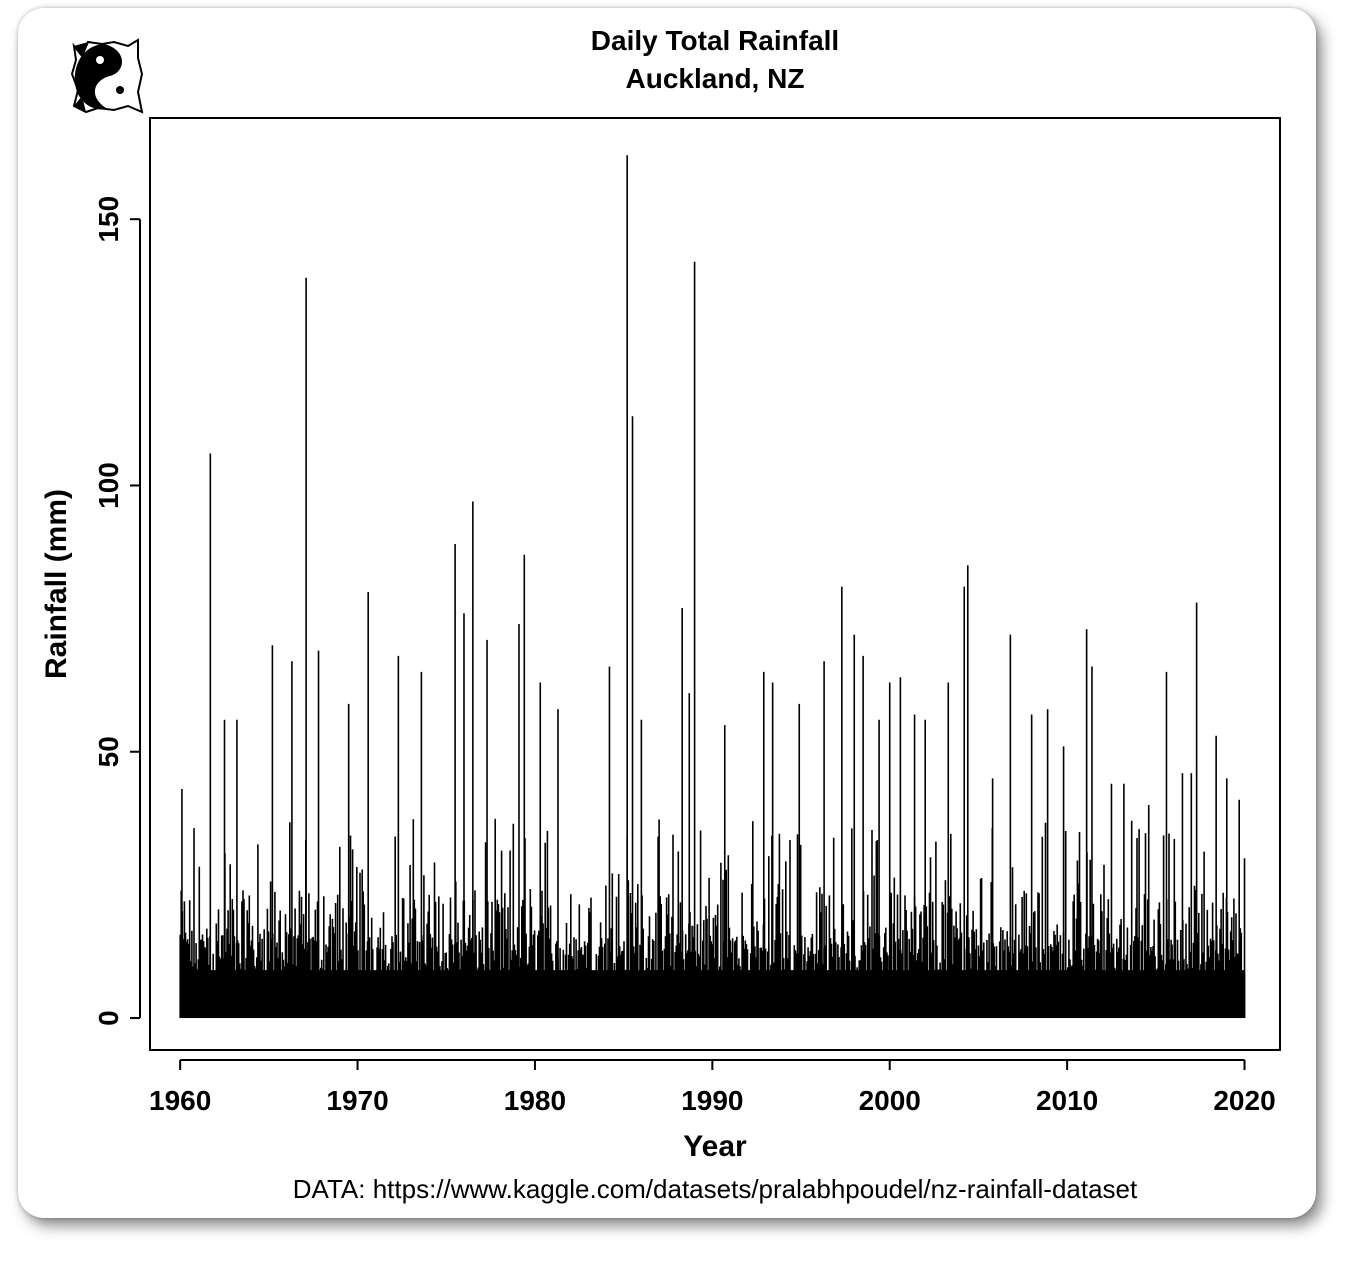 This screenshot has width=1354, height=1265. I want to click on chart-title: Daily Total Rainfall, so click(715, 40).